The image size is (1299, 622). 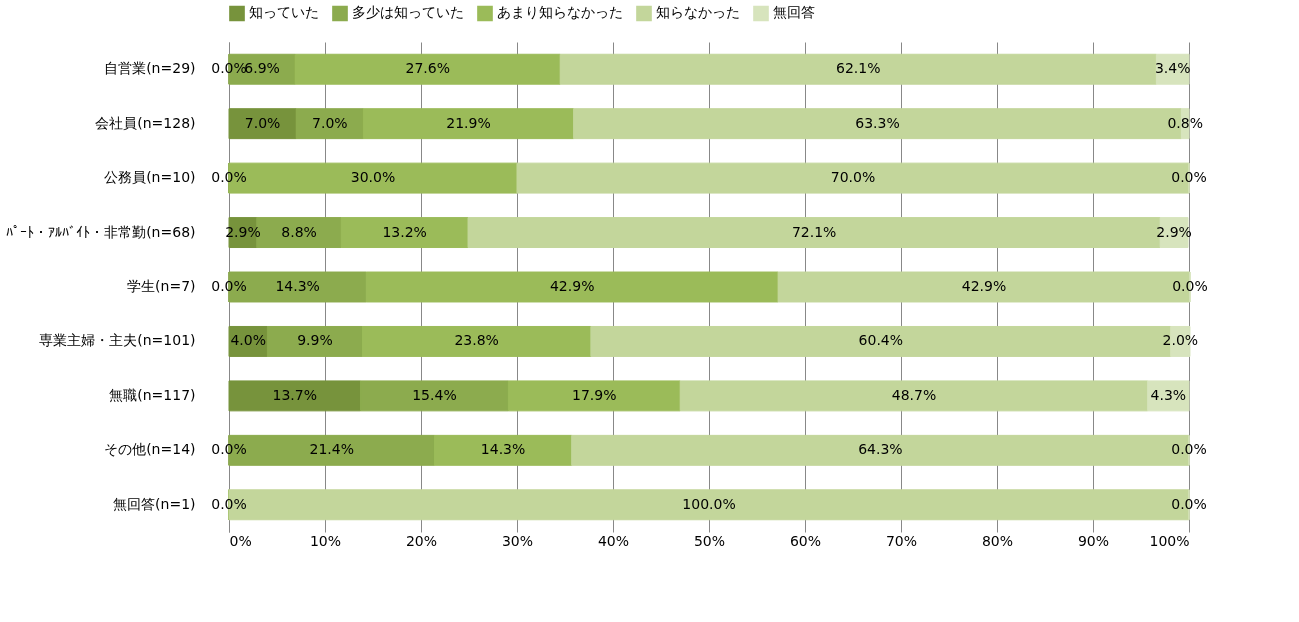 What do you see at coordinates (408, 12) in the screenshot?
I see `legend-label: 多少は知っていた` at bounding box center [408, 12].